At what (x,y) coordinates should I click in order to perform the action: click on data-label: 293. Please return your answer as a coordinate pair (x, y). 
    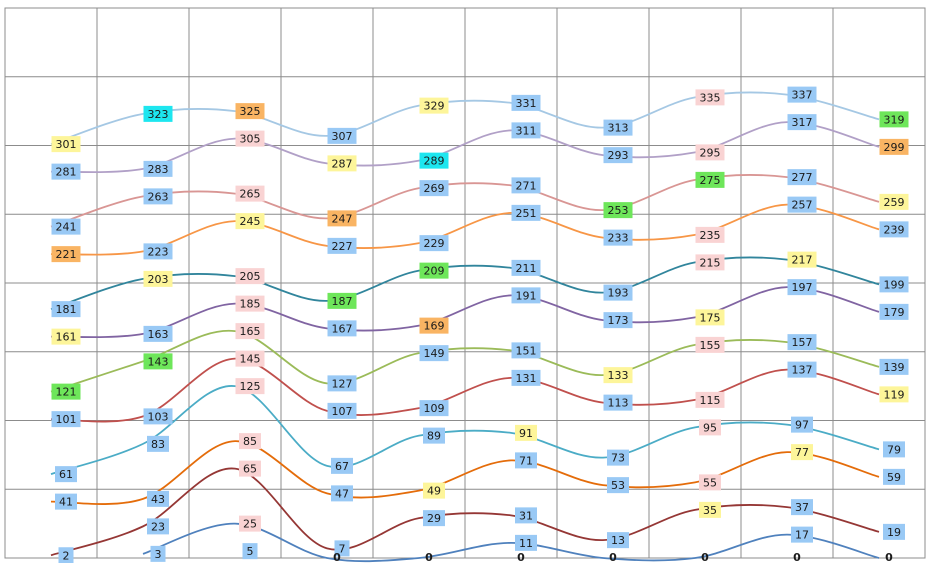
    Looking at the image, I should click on (618, 155).